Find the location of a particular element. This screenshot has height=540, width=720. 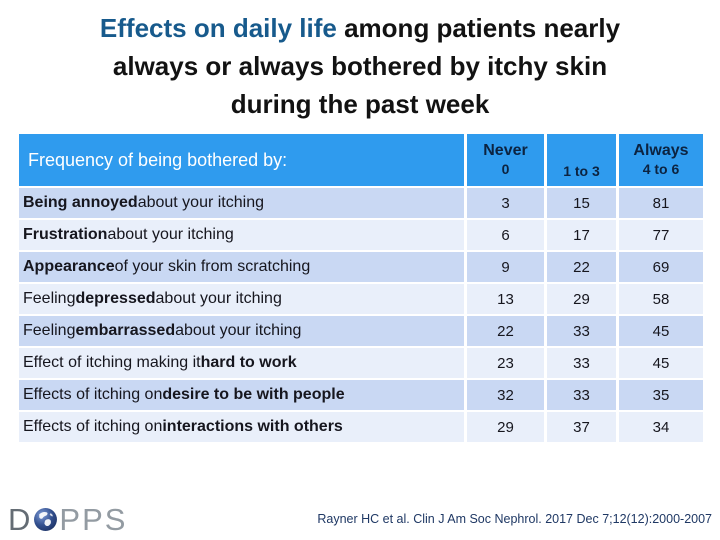

header-always-score: 4 to 6 is located at coordinates (661, 169).